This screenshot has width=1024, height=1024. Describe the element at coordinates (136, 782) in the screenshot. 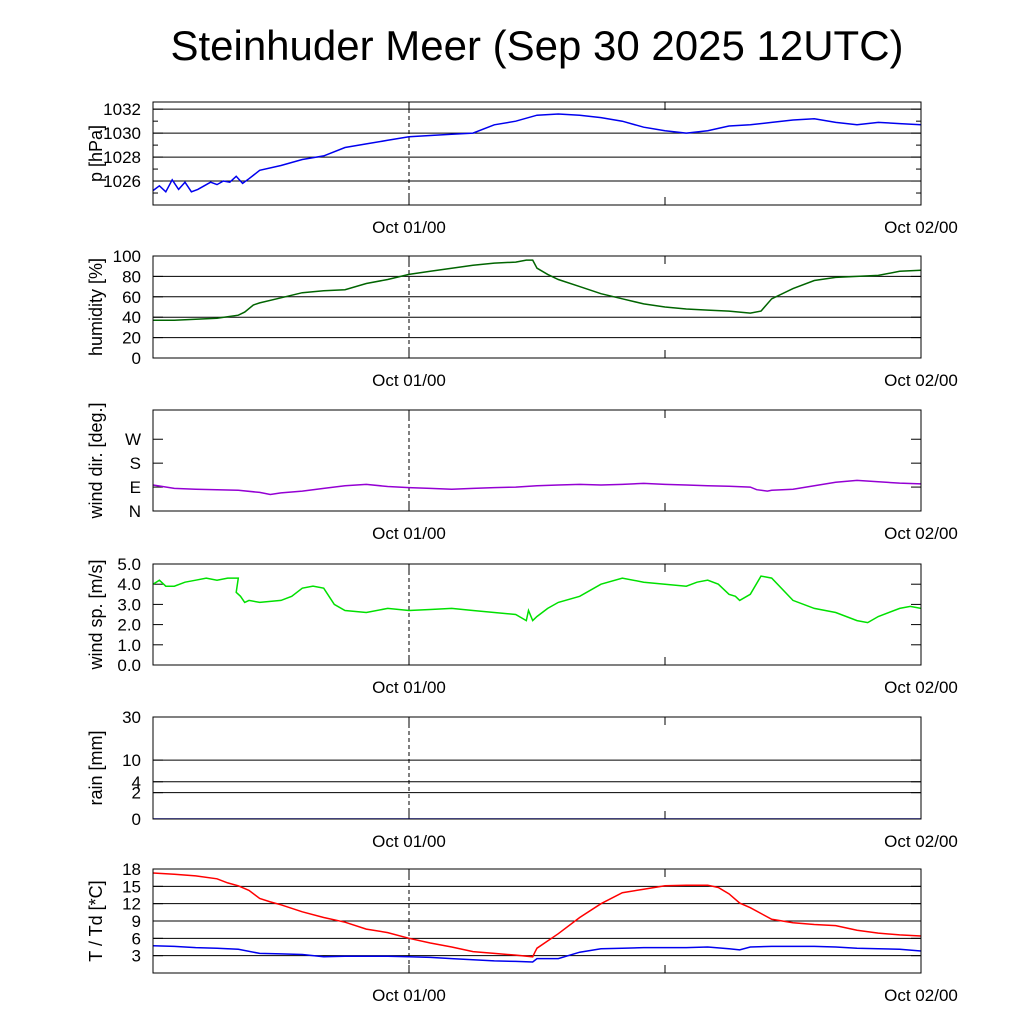

I see `y-tick-label: 4` at that location.